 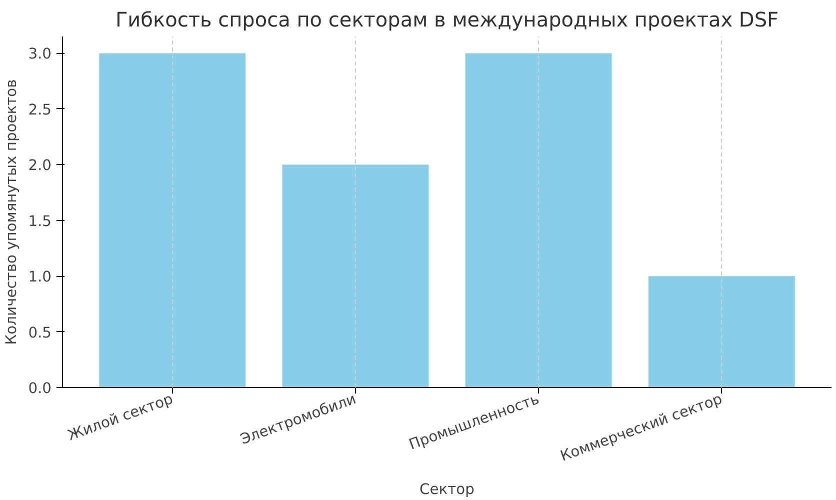 What do you see at coordinates (40, 333) in the screenshot?
I see `y-tick-label: 0.5` at bounding box center [40, 333].